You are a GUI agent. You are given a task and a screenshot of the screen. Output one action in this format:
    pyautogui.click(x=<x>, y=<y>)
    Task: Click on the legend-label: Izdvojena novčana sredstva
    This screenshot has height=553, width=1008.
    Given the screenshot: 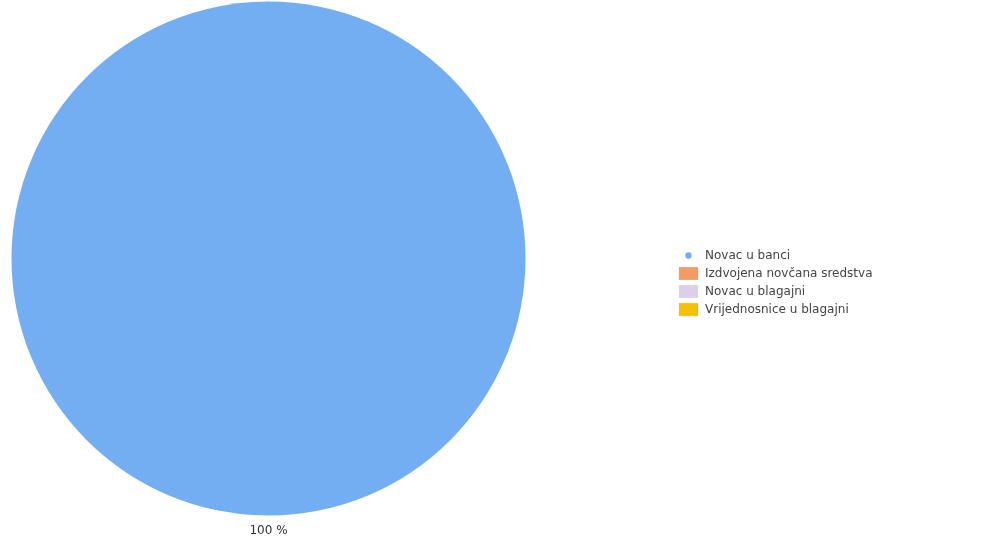 What is the action you would take?
    pyautogui.click(x=789, y=273)
    